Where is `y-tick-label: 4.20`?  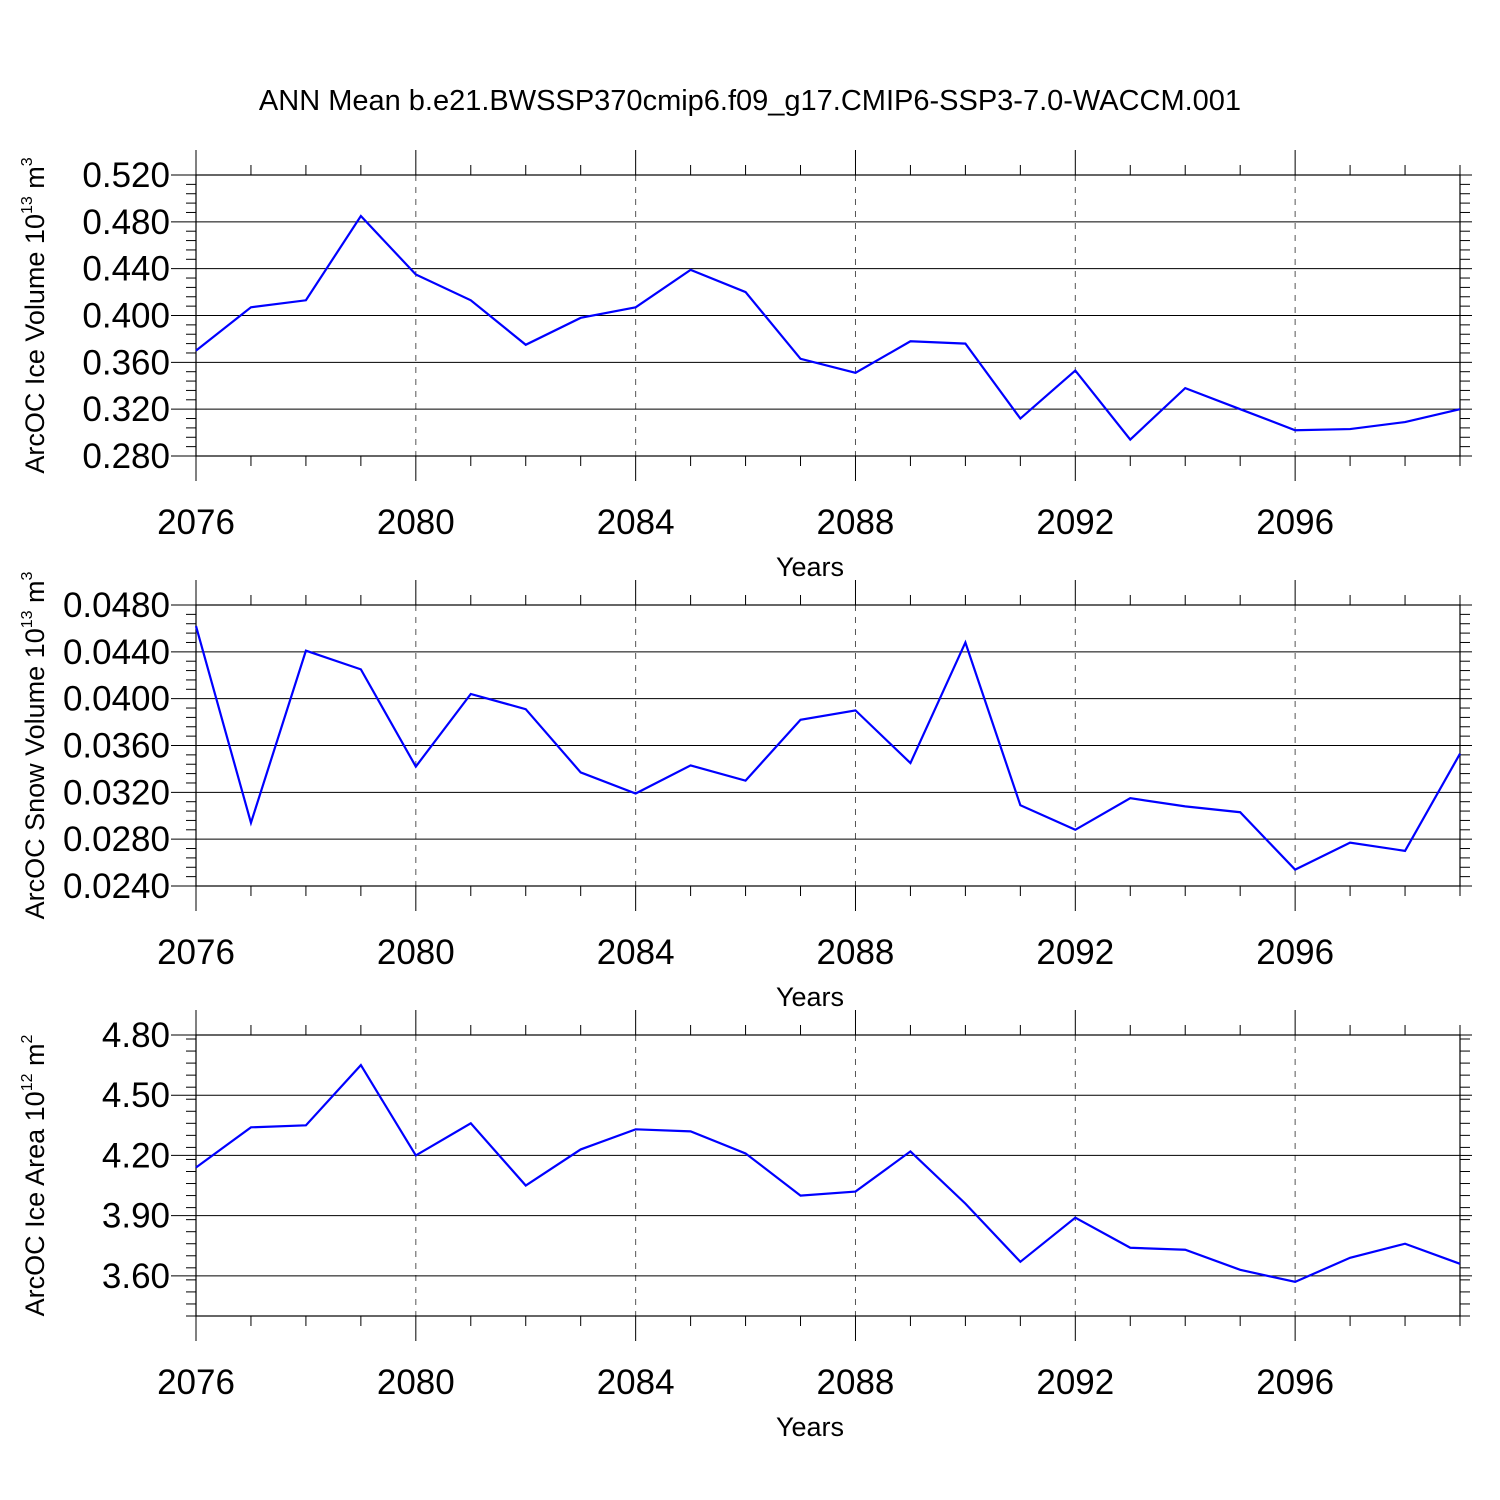
y-tick-label: 4.20 is located at coordinates (136, 1155).